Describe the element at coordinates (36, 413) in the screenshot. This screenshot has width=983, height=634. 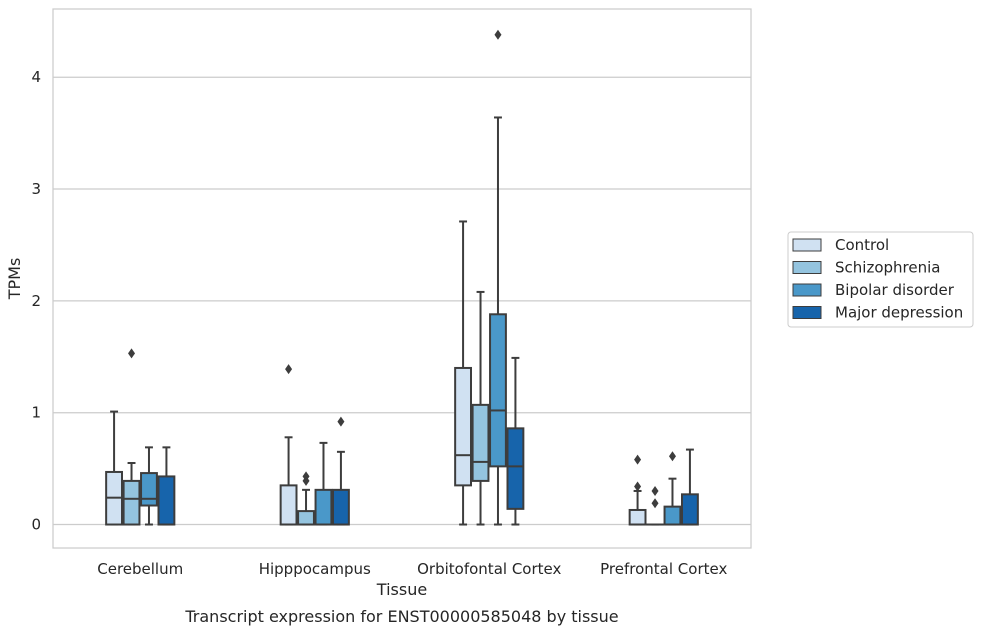
I see `y-tick-label: 1` at that location.